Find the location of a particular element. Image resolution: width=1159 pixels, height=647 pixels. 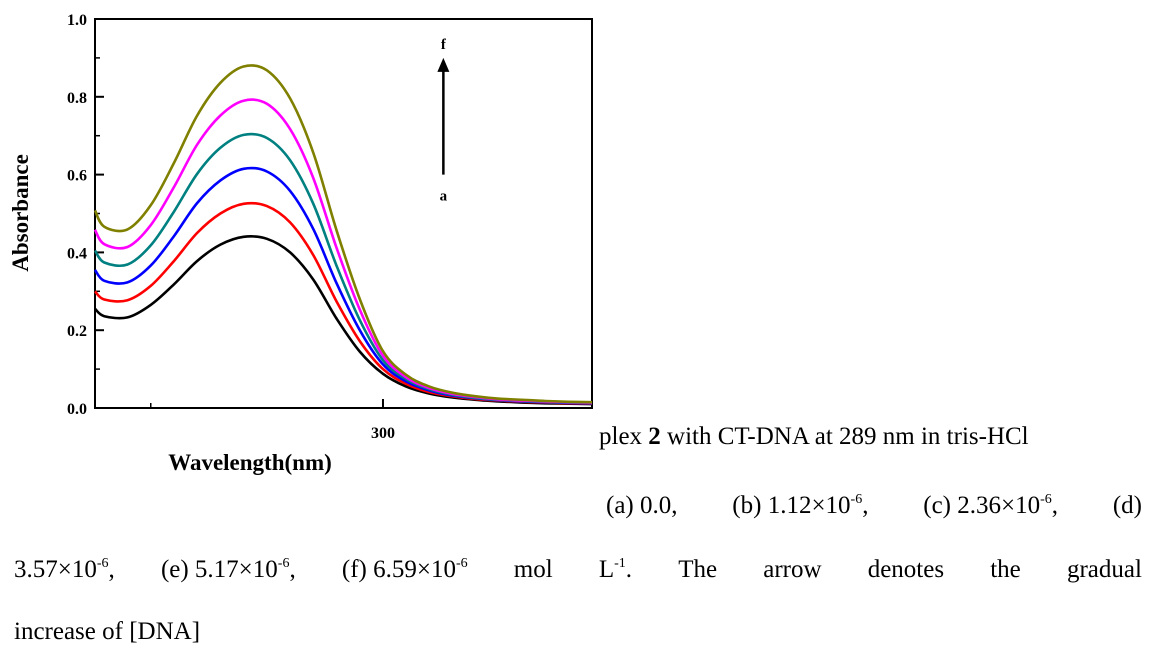

caption-word: denotes is located at coordinates (906, 569).